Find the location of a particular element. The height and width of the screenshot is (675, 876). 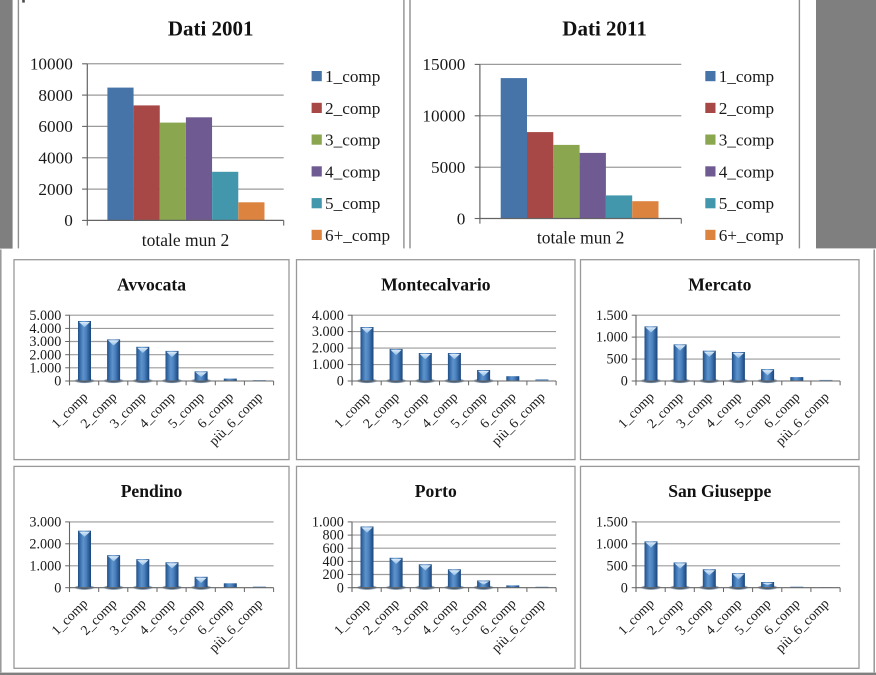

svg-text: 200 is located at coordinates (333, 575).